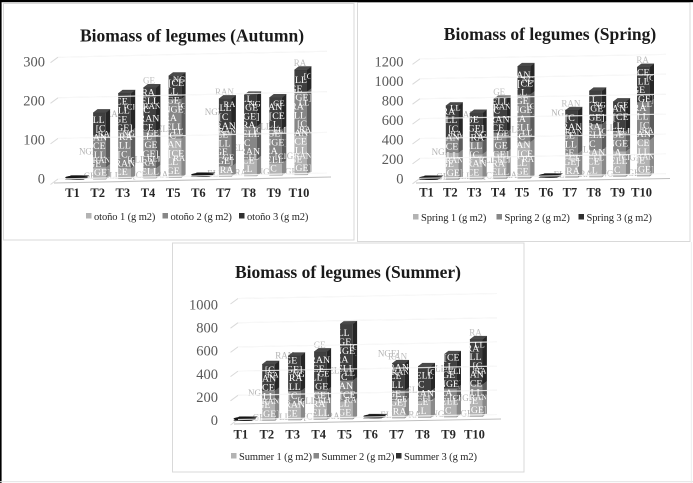  I want to click on svg-text: T4, so click(148, 193).